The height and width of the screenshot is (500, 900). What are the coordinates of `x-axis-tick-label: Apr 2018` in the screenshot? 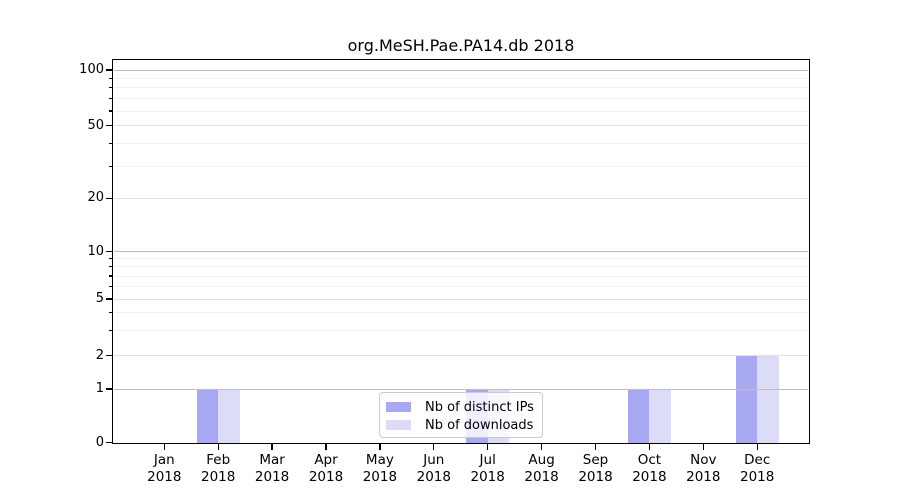 It's located at (326, 469).